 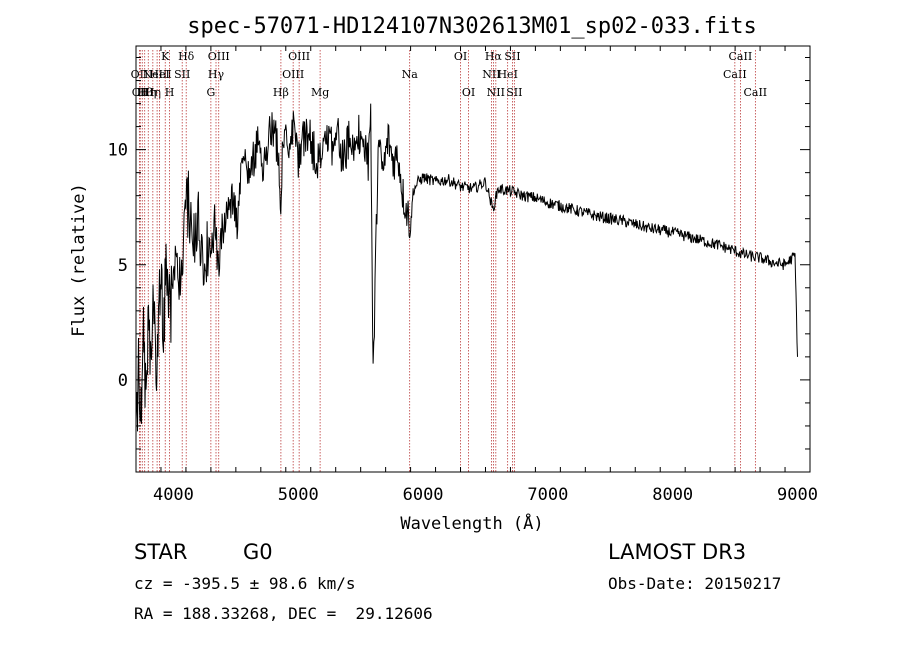 What do you see at coordinates (735, 74) in the screenshot?
I see `marker-label-28: CaII` at bounding box center [735, 74].